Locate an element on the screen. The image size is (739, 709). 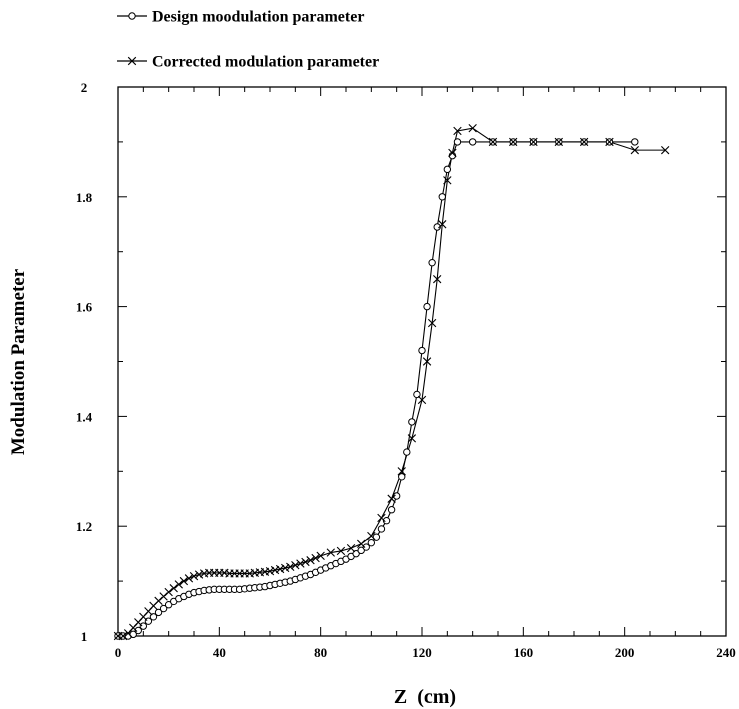
x-axis-title: Z (cm) is located at coordinates (425, 697).